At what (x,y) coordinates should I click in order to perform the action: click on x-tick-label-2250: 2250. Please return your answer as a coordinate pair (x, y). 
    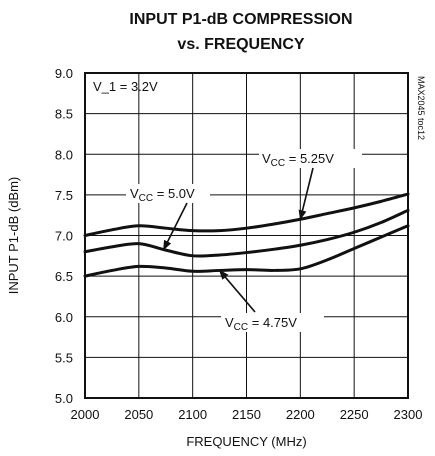
    Looking at the image, I should click on (354, 414).